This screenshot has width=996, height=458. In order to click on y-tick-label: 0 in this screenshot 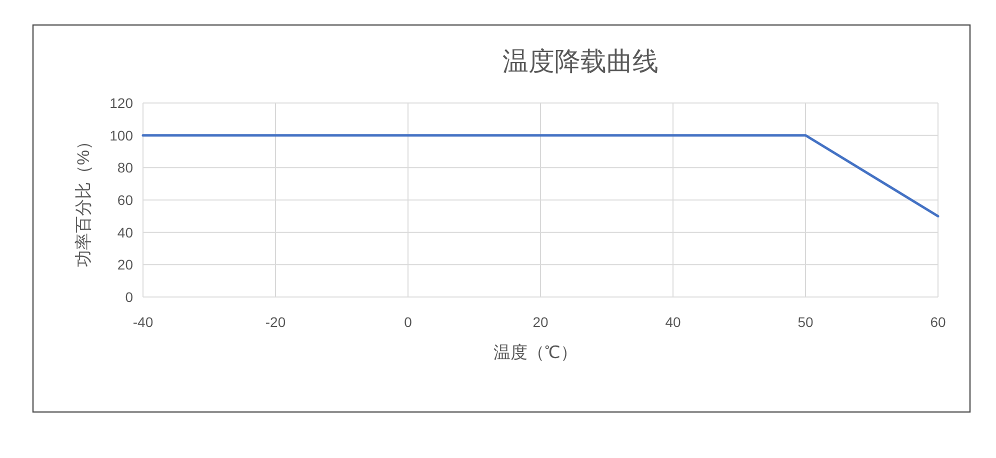, I will do `click(129, 297)`.